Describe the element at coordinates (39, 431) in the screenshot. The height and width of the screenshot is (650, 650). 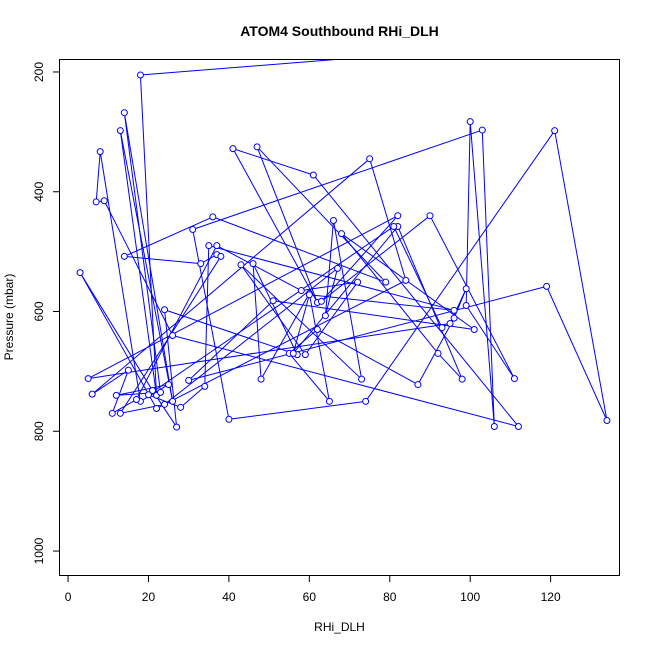
I see `y-tick-label: 800` at that location.